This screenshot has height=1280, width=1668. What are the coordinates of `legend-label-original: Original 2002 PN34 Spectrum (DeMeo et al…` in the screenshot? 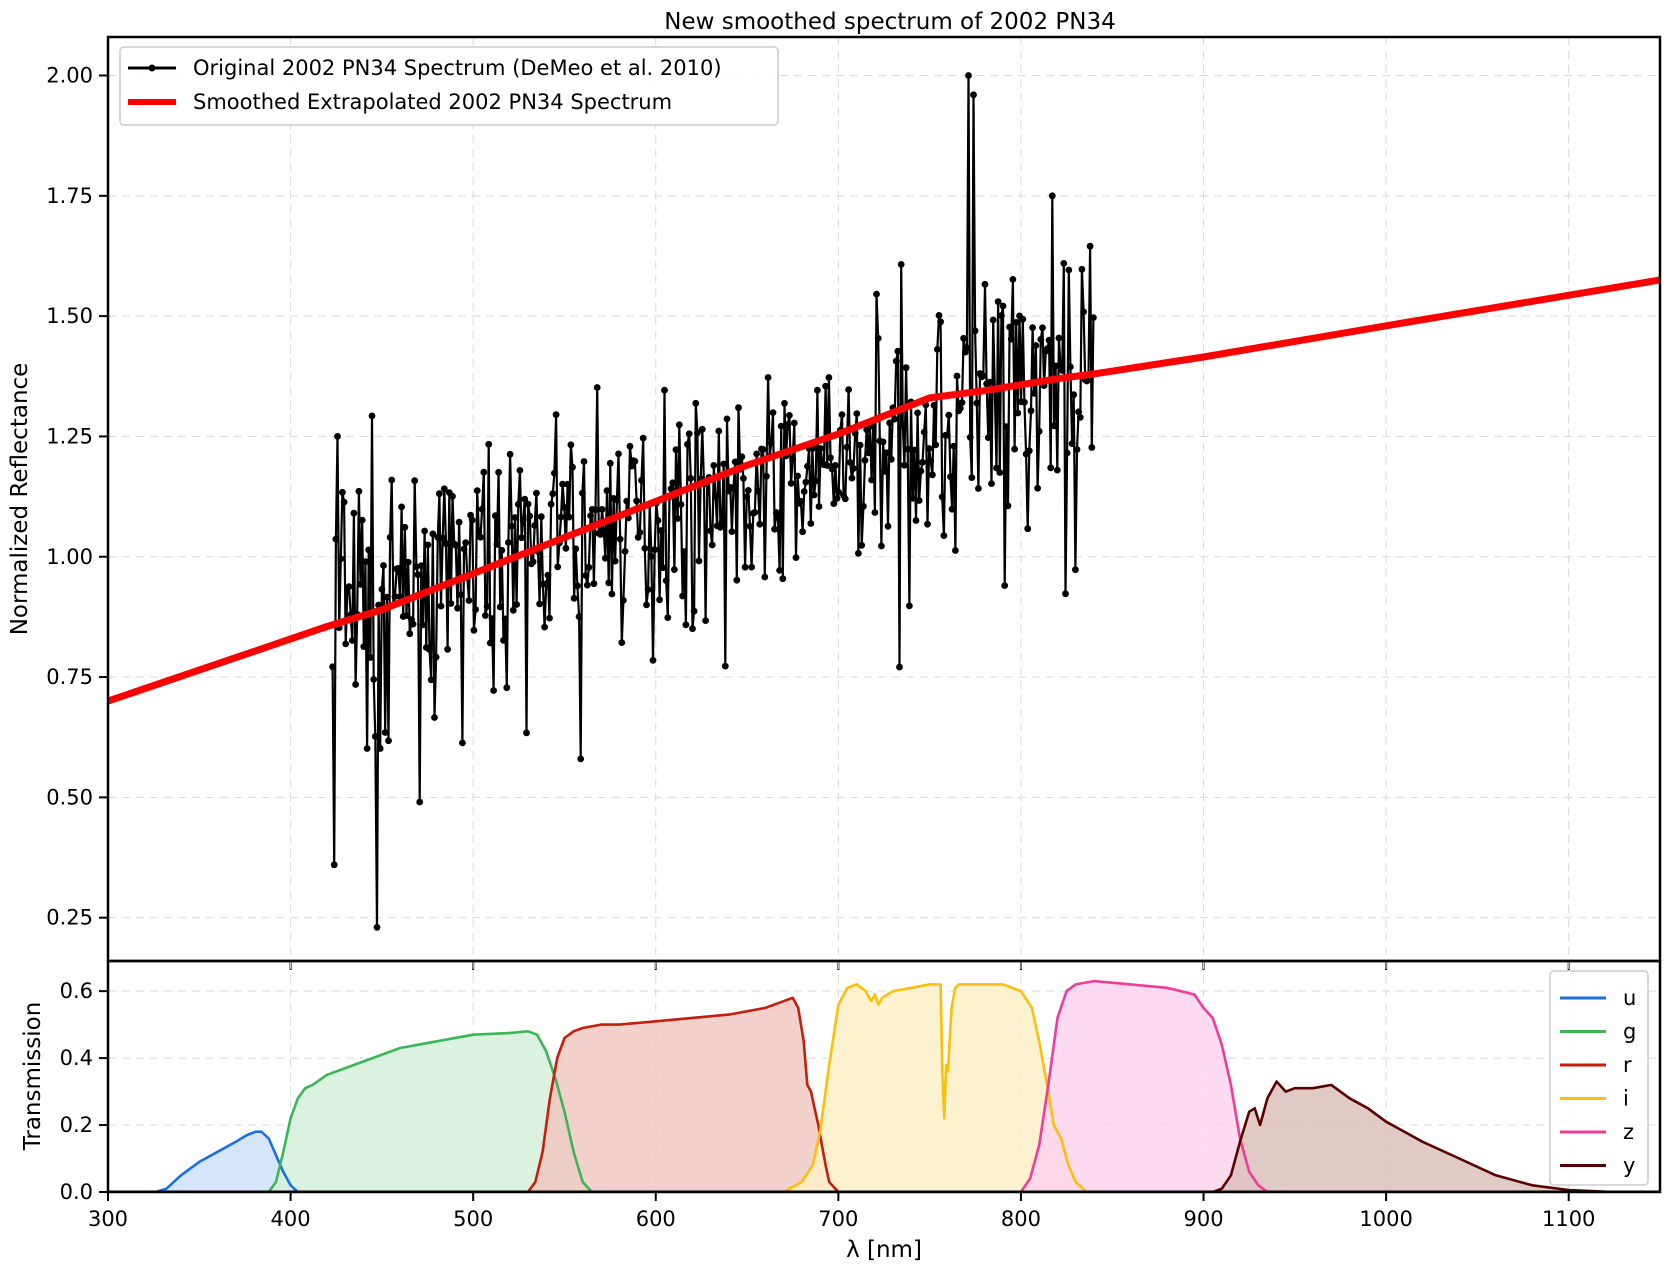 It's located at (457, 68).